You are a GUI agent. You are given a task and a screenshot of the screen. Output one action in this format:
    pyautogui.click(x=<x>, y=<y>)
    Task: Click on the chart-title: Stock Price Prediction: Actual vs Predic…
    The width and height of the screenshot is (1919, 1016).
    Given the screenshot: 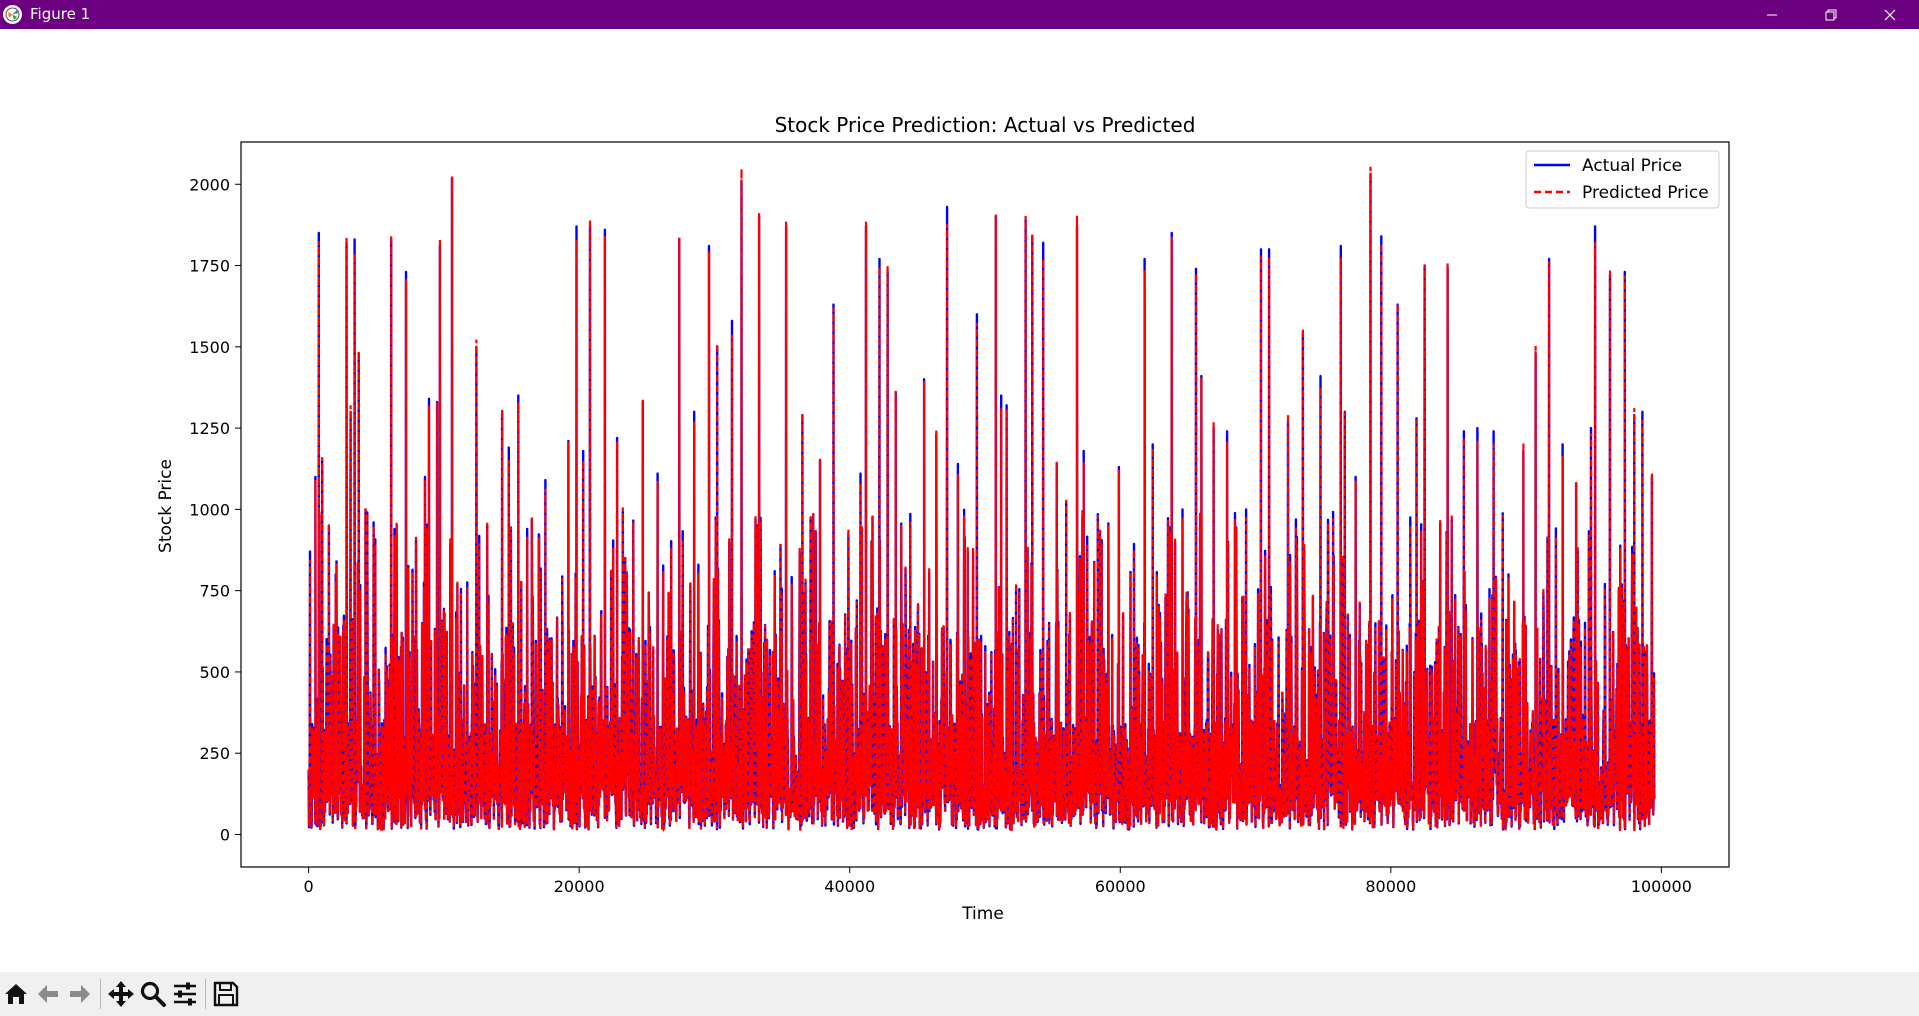 What is the action you would take?
    pyautogui.click(x=985, y=125)
    